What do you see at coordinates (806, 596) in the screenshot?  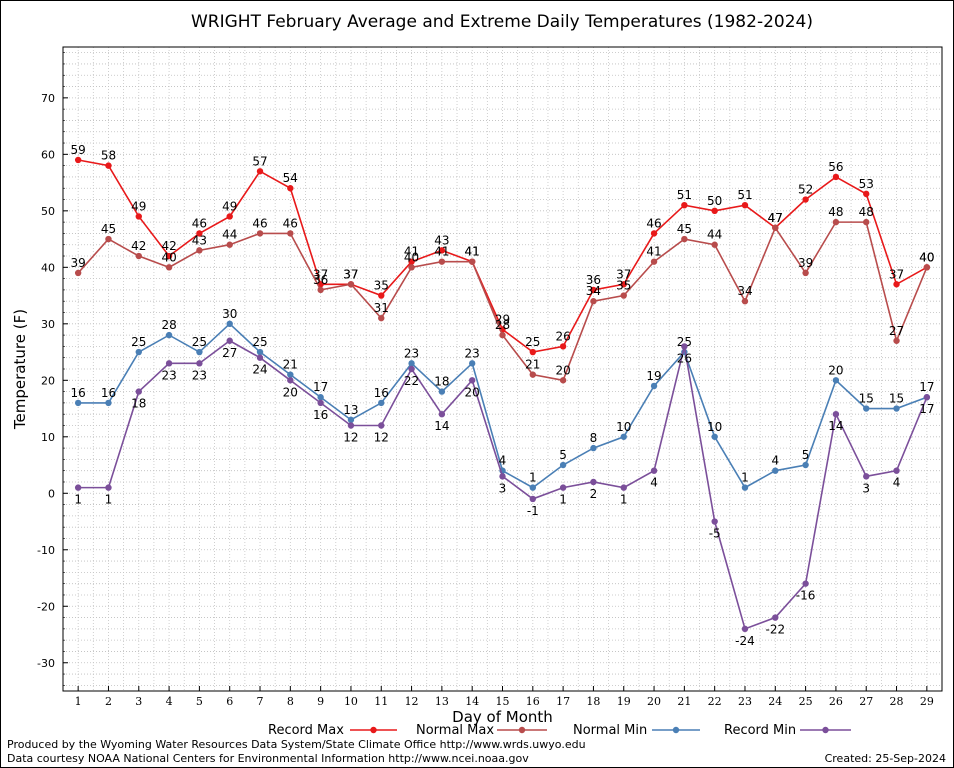 I see `data-label: -16` at bounding box center [806, 596].